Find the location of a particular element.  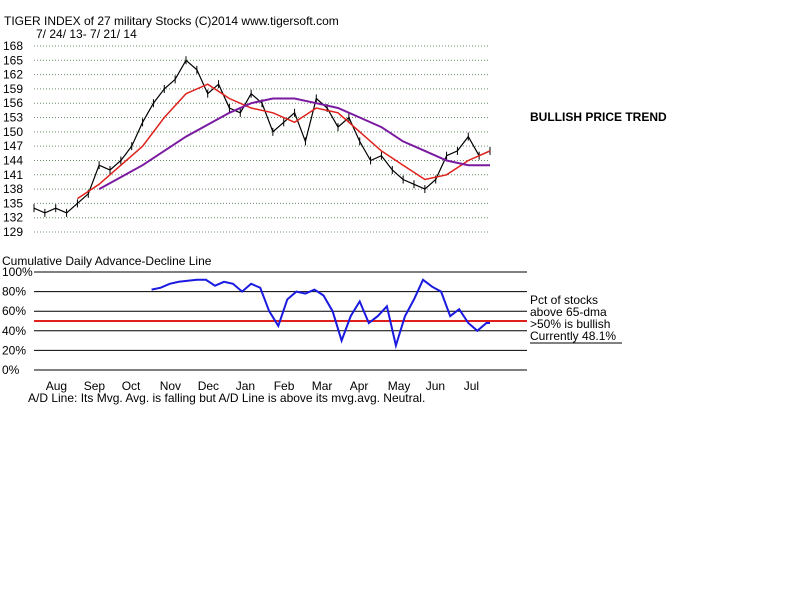

month-x-ticks: Aug Sep Oct Nov Dec Jan Feb Mar Apr May Jun Jul is located at coordinates (262, 386).